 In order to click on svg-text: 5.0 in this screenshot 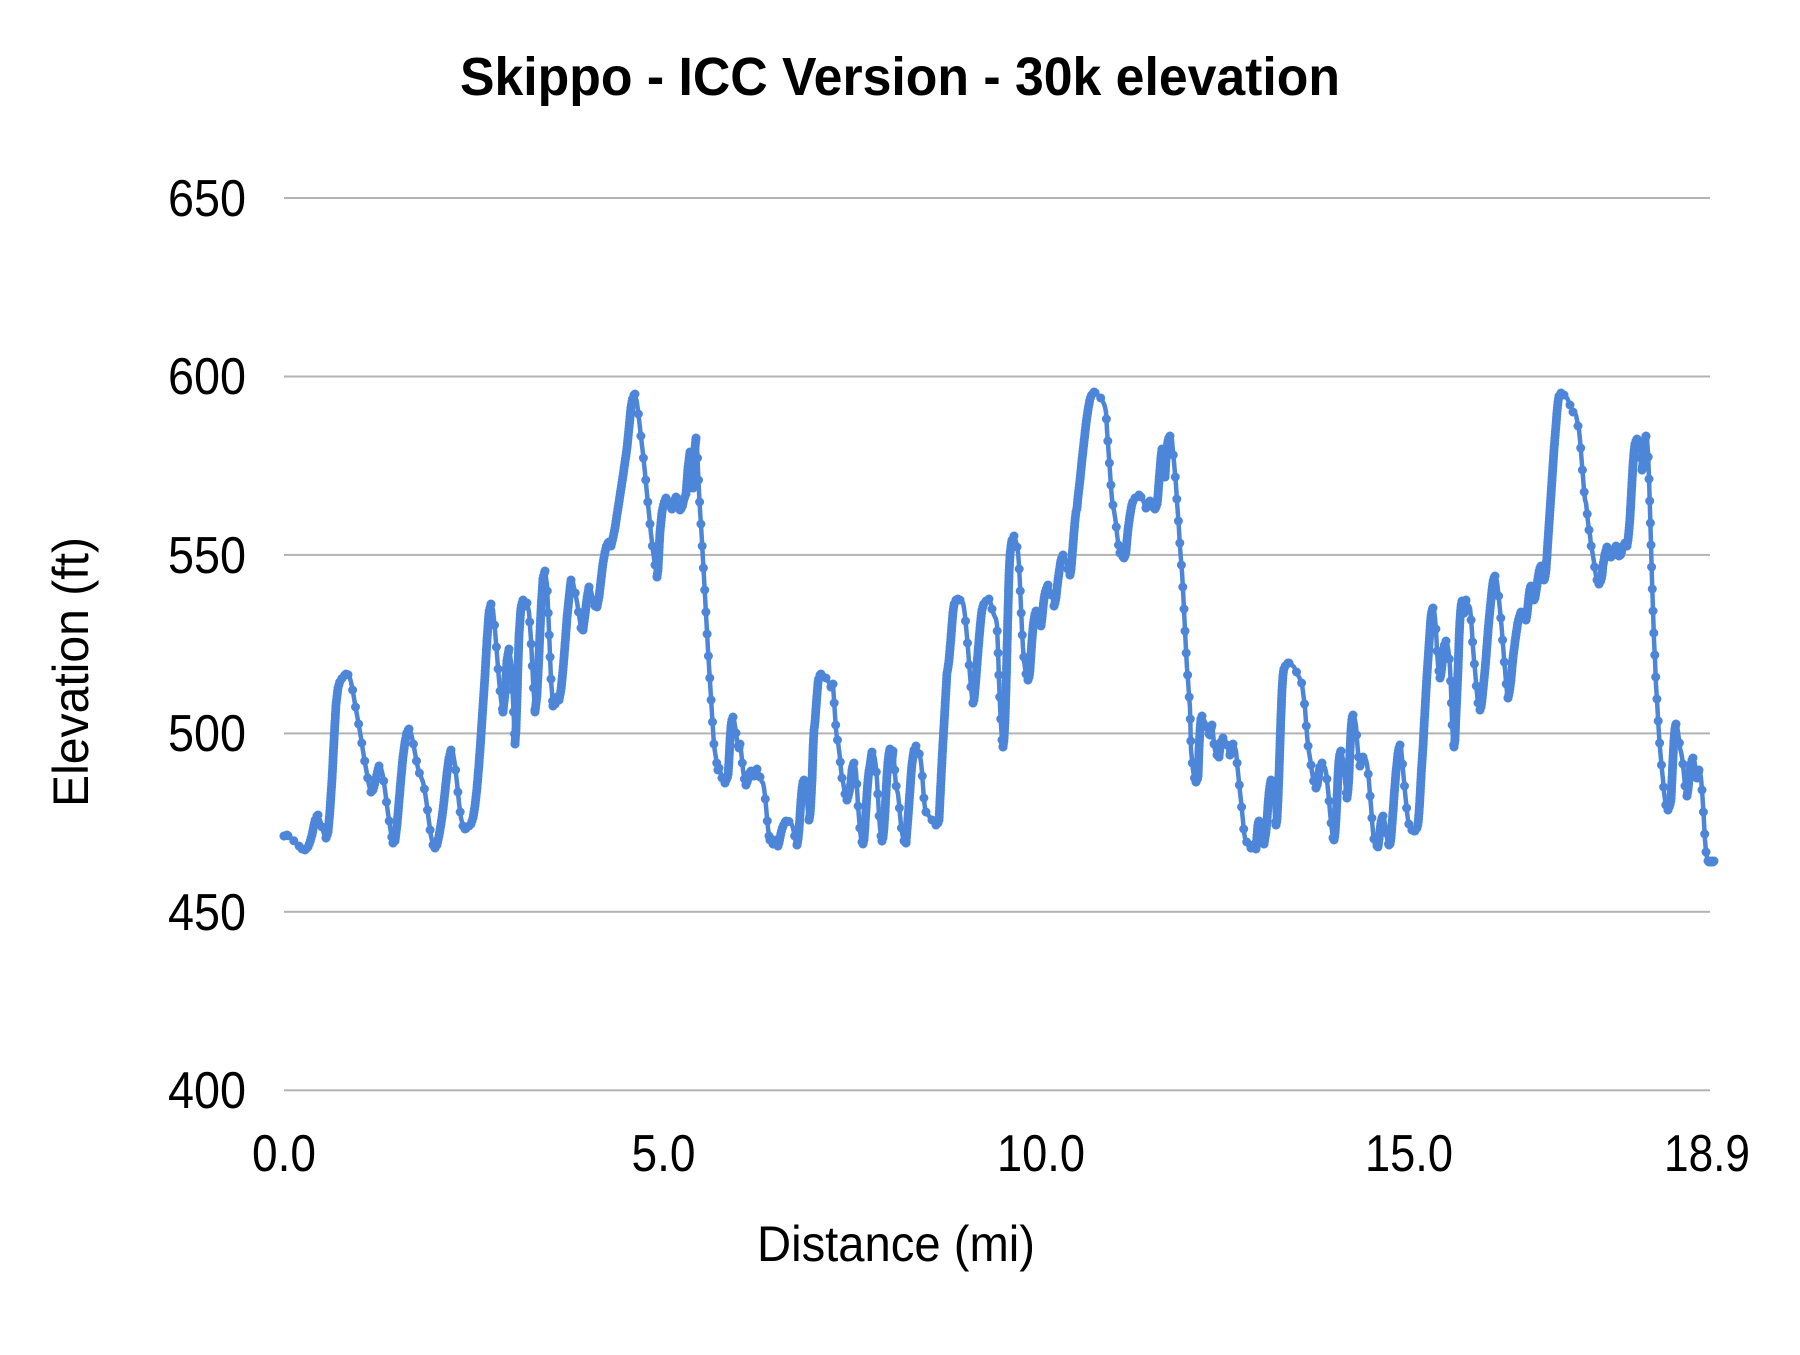, I will do `click(664, 1154)`.